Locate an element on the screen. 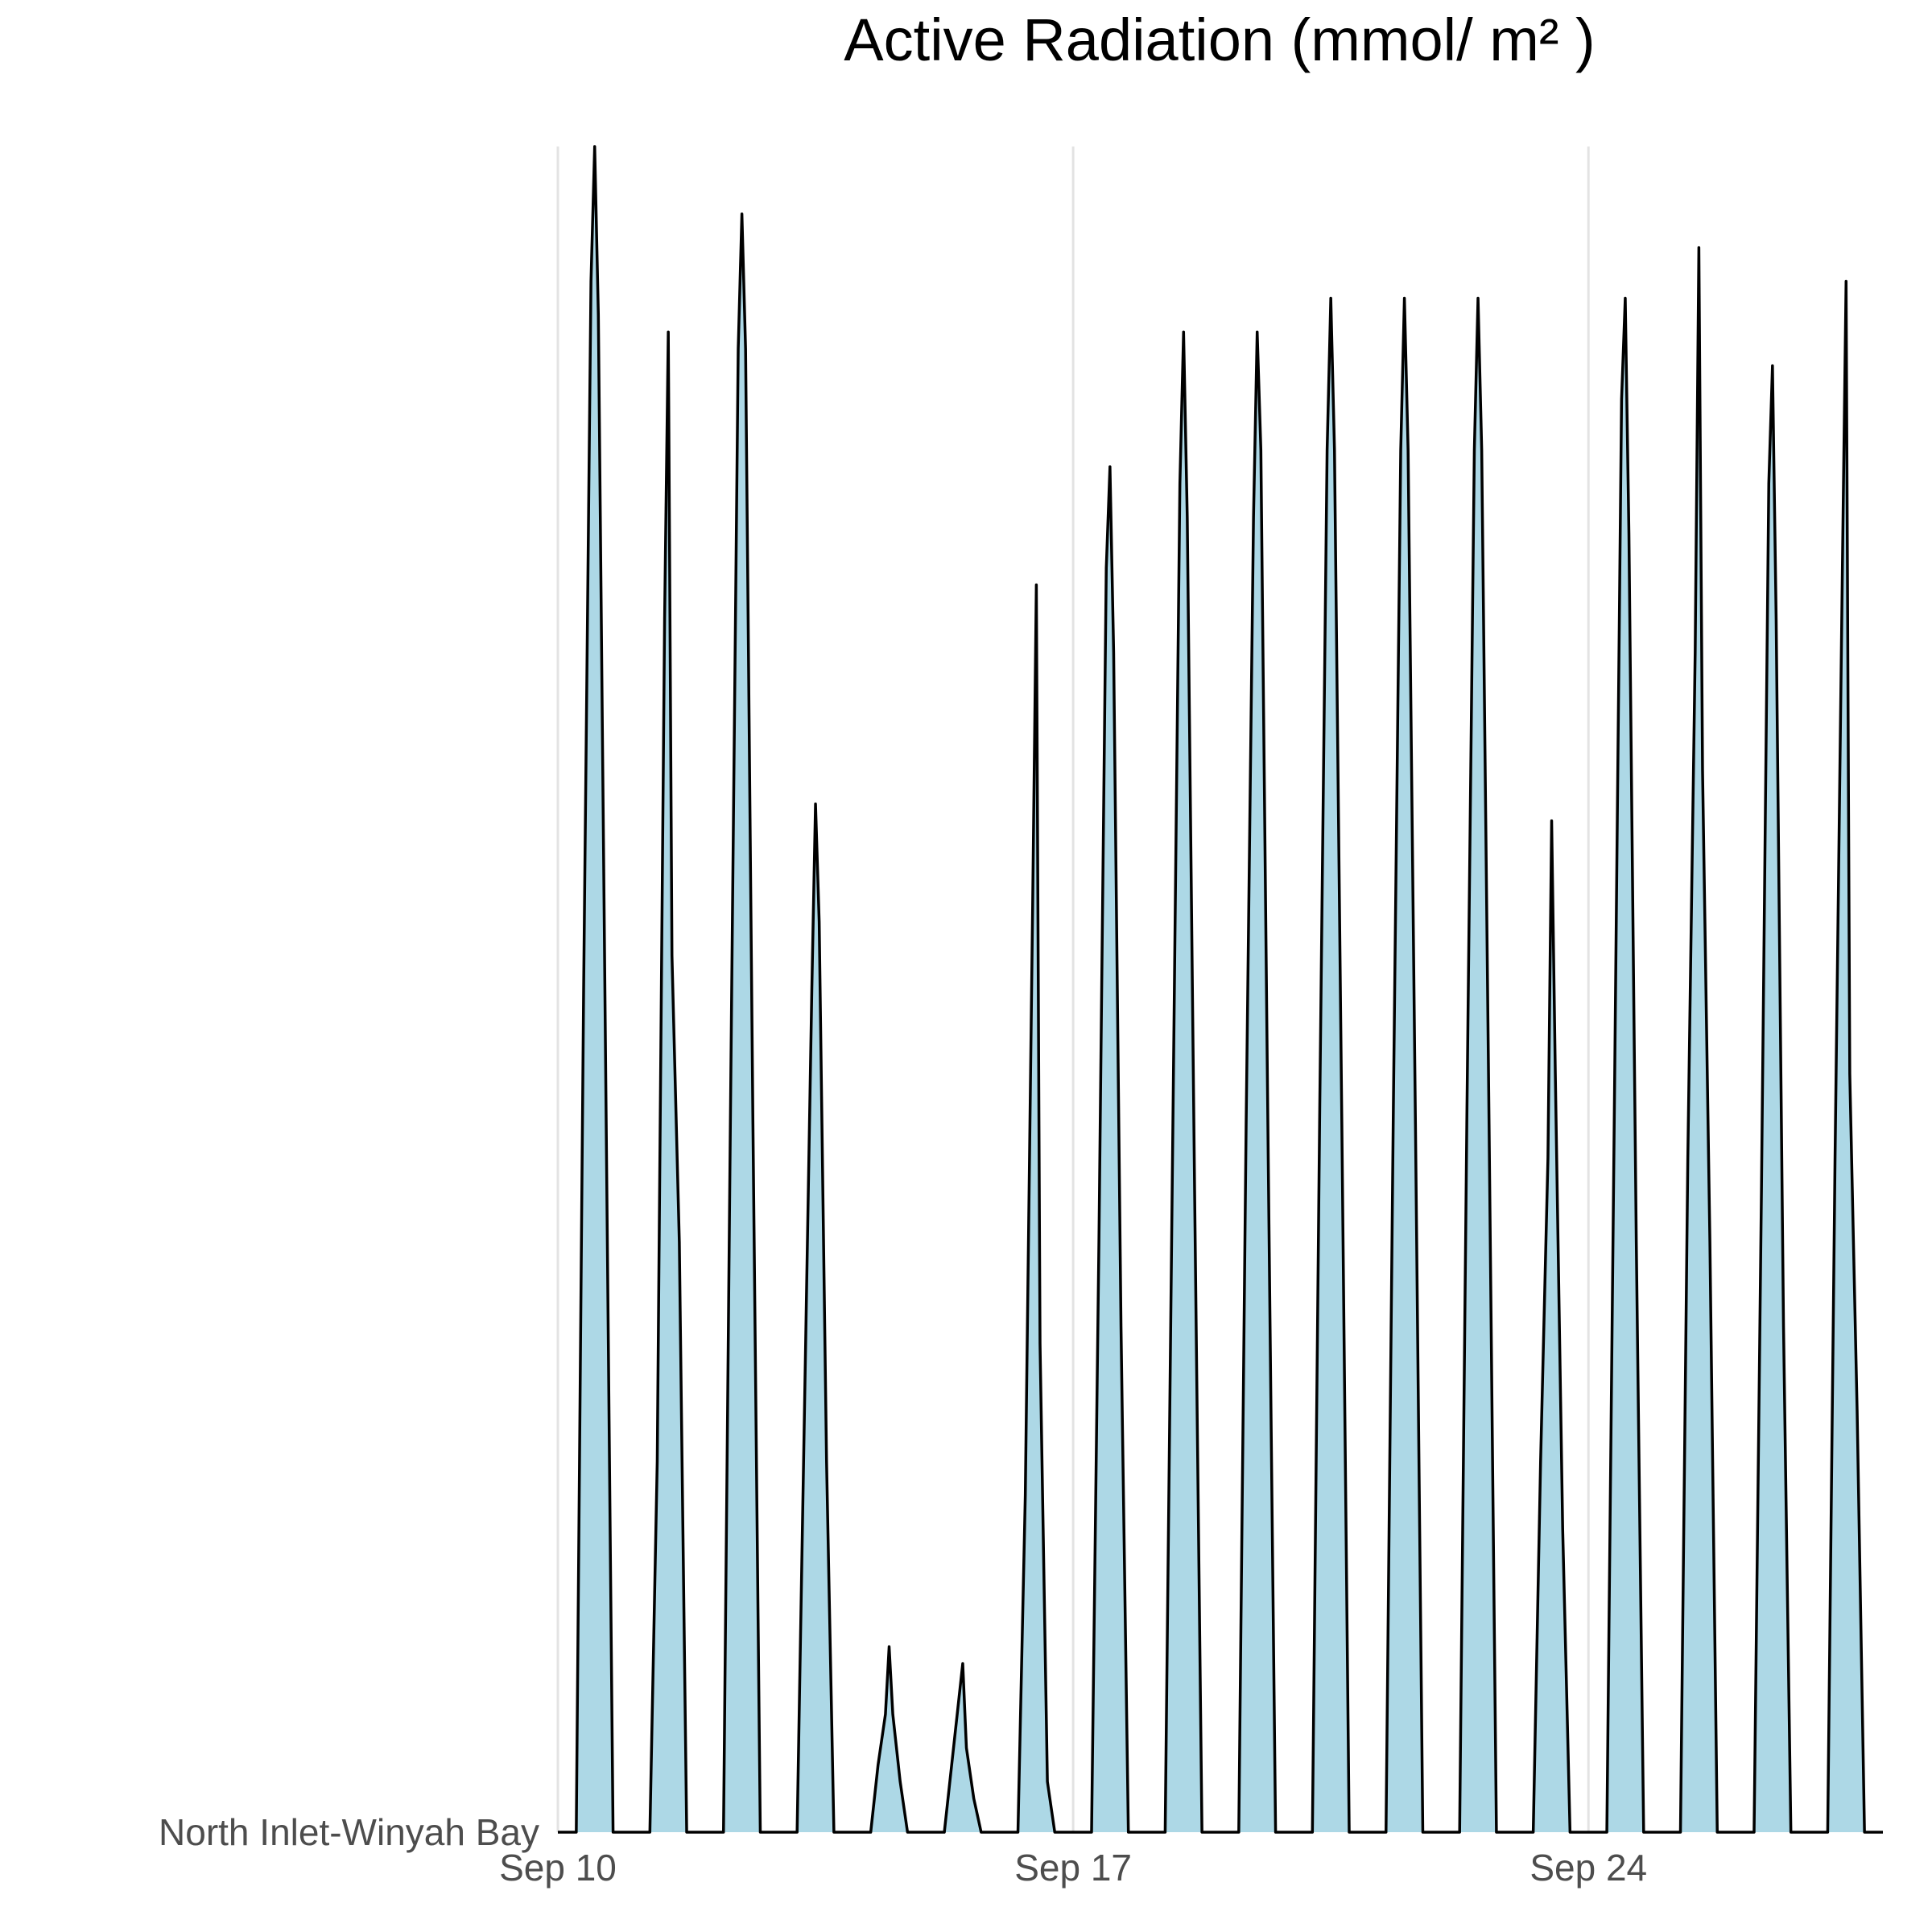  chart-title: Active Radiation (mmol/ m² ) is located at coordinates (1219, 39).